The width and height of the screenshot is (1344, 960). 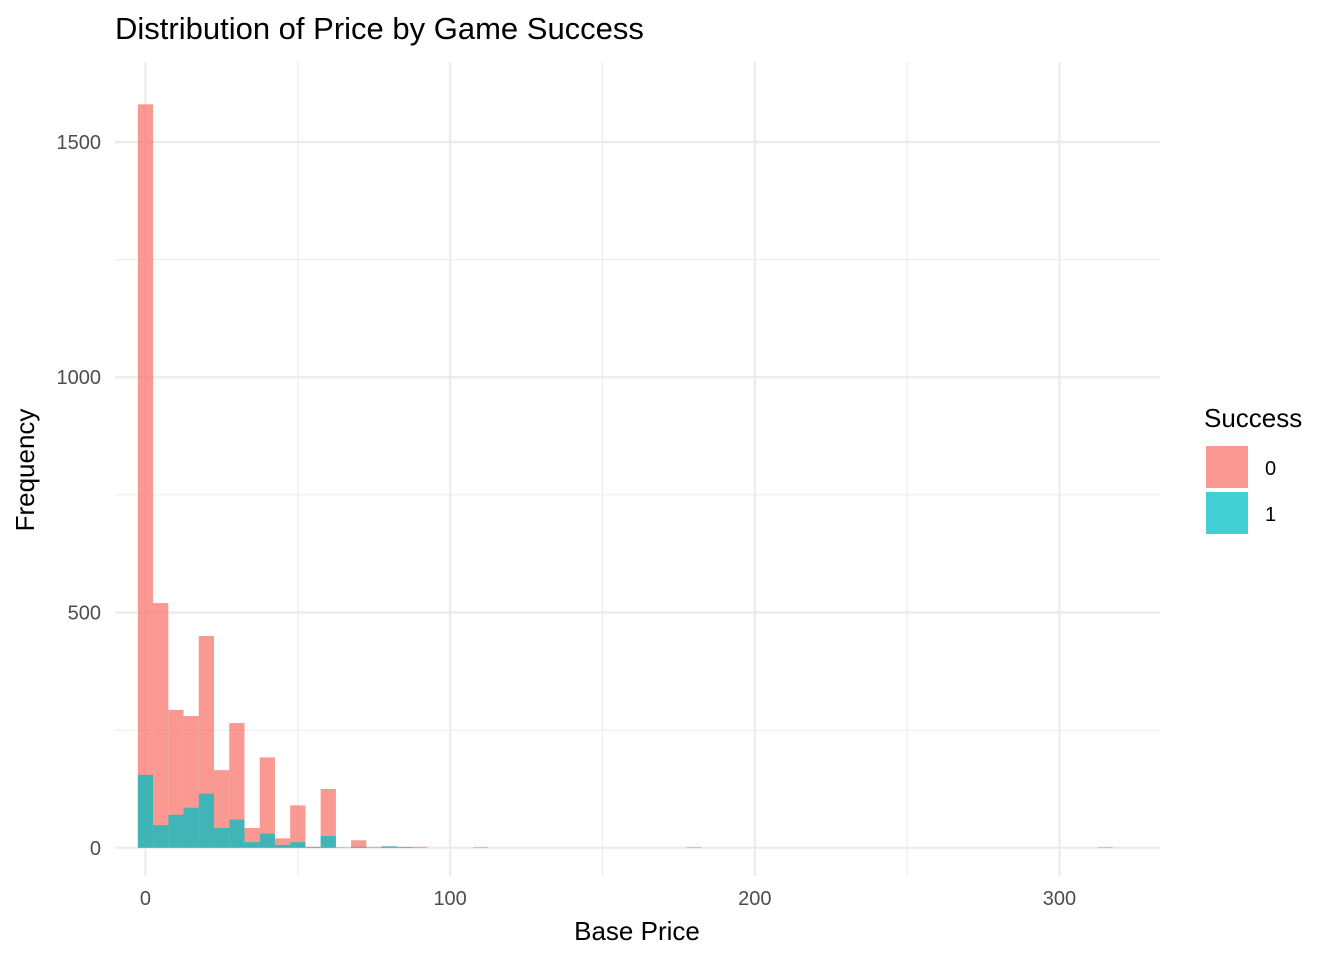 I want to click on x-tick-label: 300, so click(x=1059, y=899).